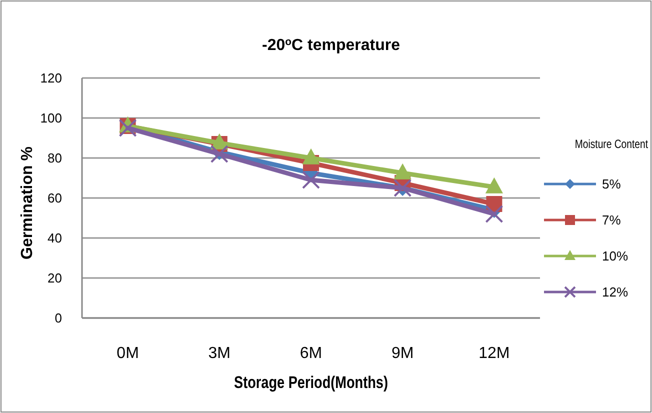  Describe the element at coordinates (612, 184) in the screenshot. I see `legend-label: 5%` at that location.